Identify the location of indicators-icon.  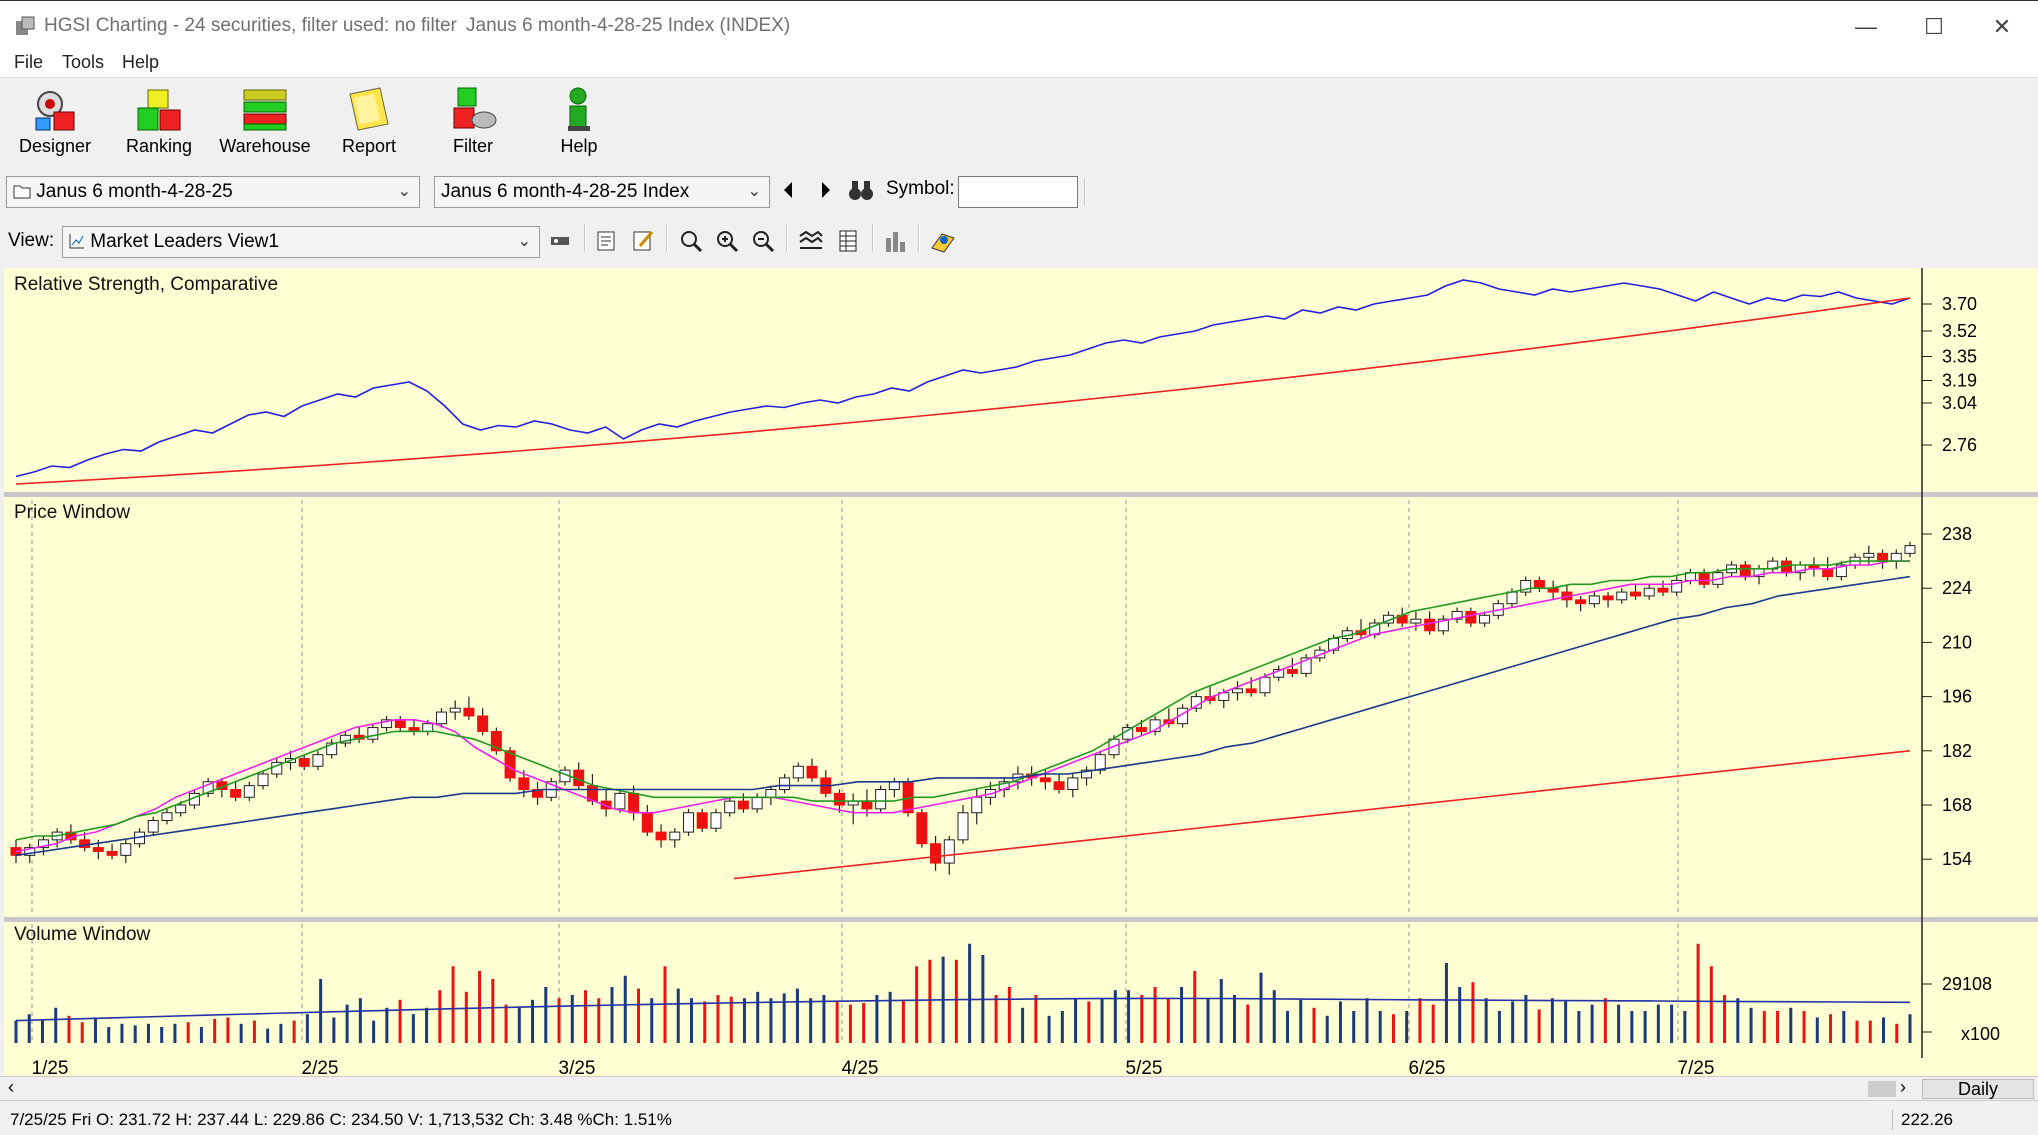
(811, 241).